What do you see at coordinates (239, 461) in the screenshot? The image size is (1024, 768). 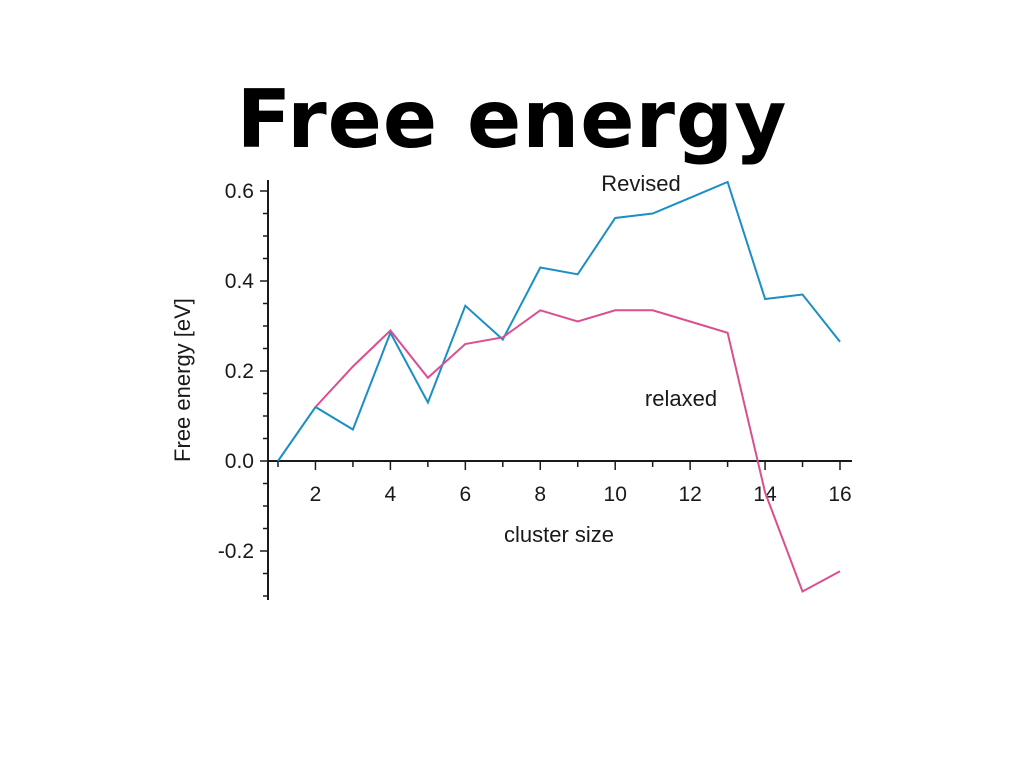 I see `y-tick-label: 0.0` at bounding box center [239, 461].